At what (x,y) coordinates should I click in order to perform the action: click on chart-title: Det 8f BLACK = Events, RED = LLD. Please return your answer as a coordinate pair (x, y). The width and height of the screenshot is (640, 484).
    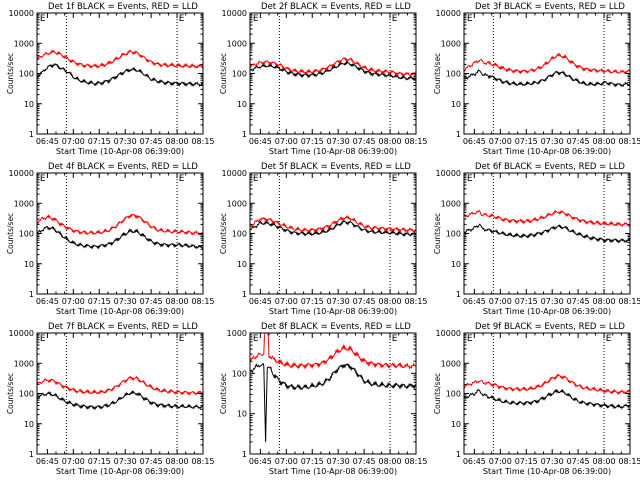
    Looking at the image, I should click on (336, 327).